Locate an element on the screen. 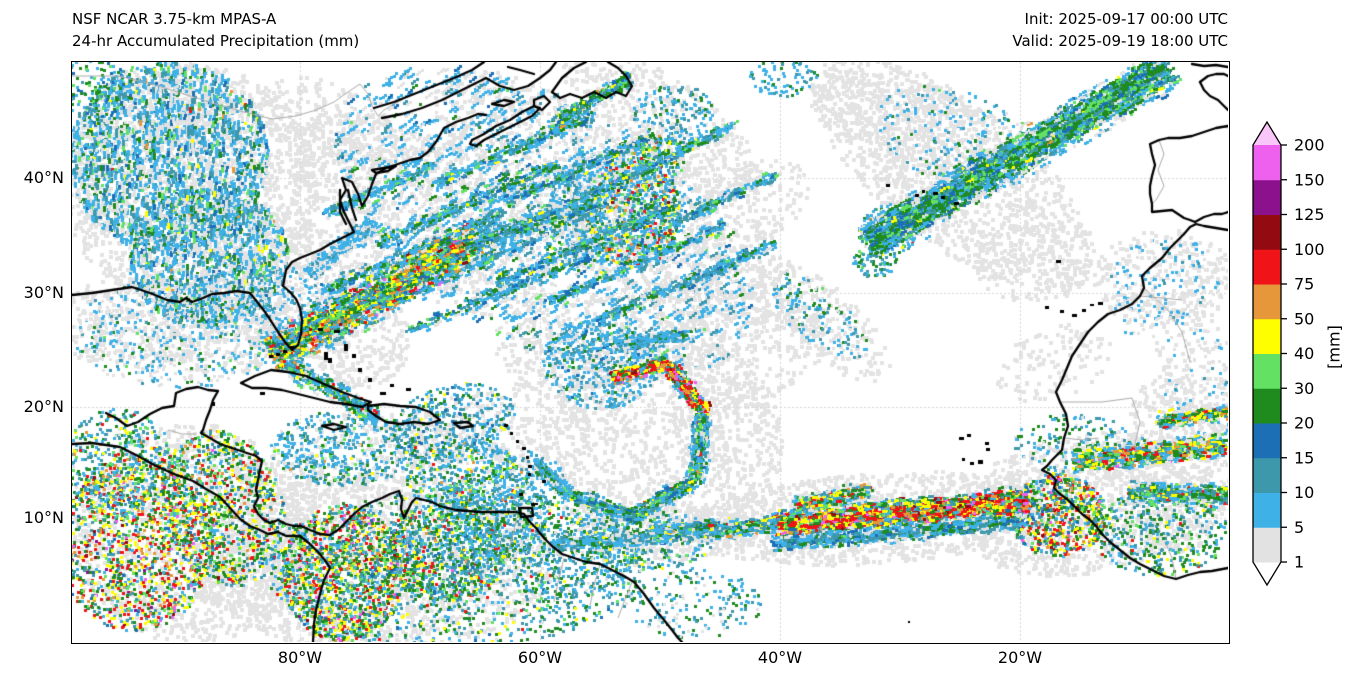  colorbar-tick-label: 15 is located at coordinates (1304, 457).